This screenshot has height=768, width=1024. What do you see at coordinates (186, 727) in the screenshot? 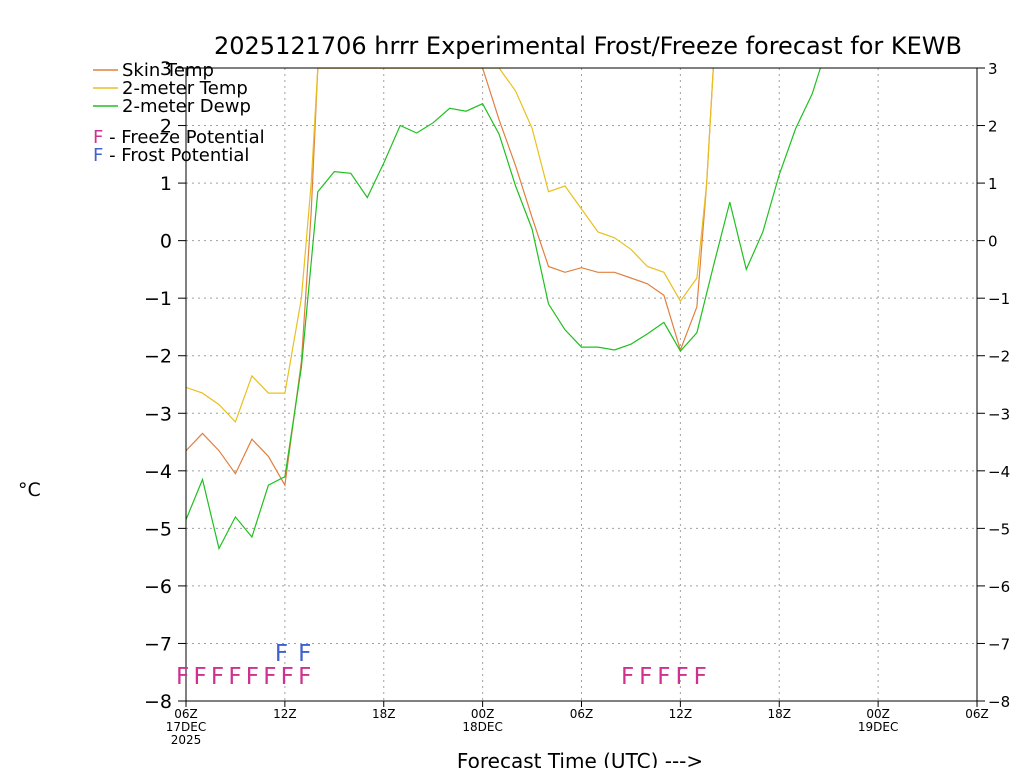
I see `x-tick-sublabel: 17DEC` at bounding box center [186, 727].